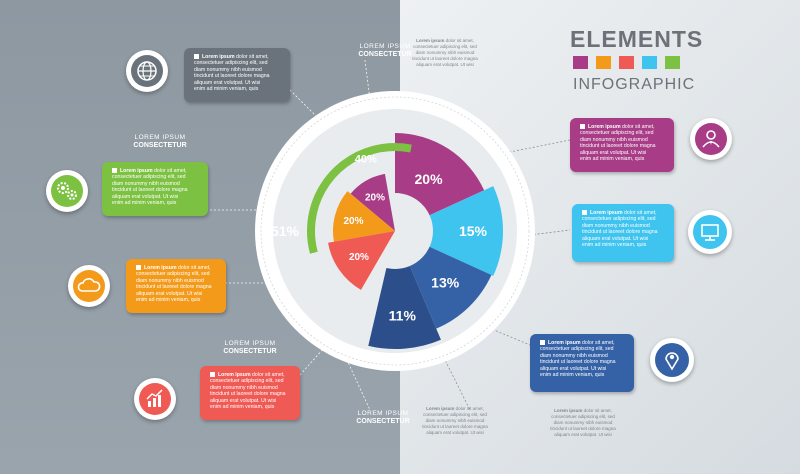 Image resolution: width=800 pixels, height=474 pixels. What do you see at coordinates (250, 347) in the screenshot?
I see `label-left-bottom: LOREM IPSUM CONSECTETUR` at bounding box center [250, 347].